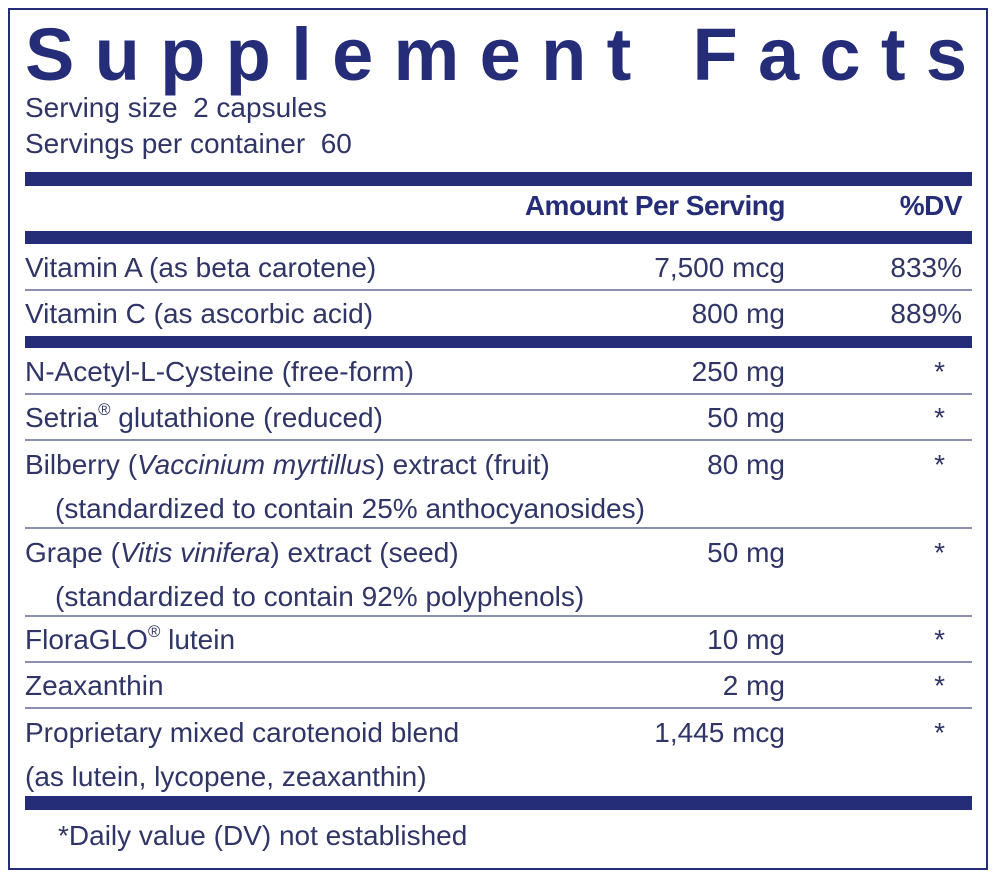 The image size is (1000, 882). Describe the element at coordinates (263, 835) in the screenshot. I see `footnote: *Daily value (DV) not established` at that location.